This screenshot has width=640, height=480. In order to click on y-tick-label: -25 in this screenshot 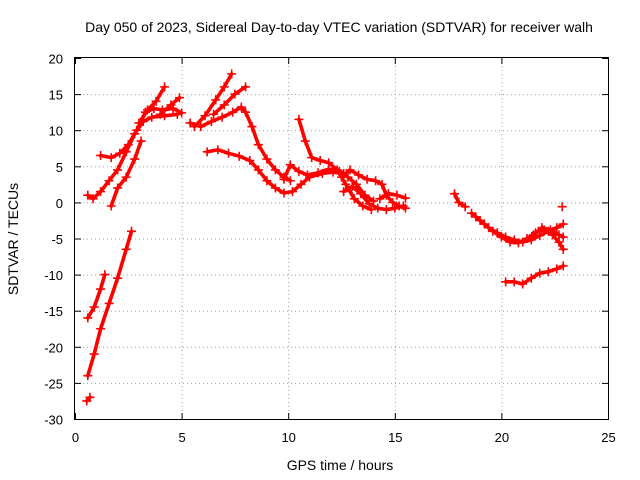, I will do `click(53, 383)`.